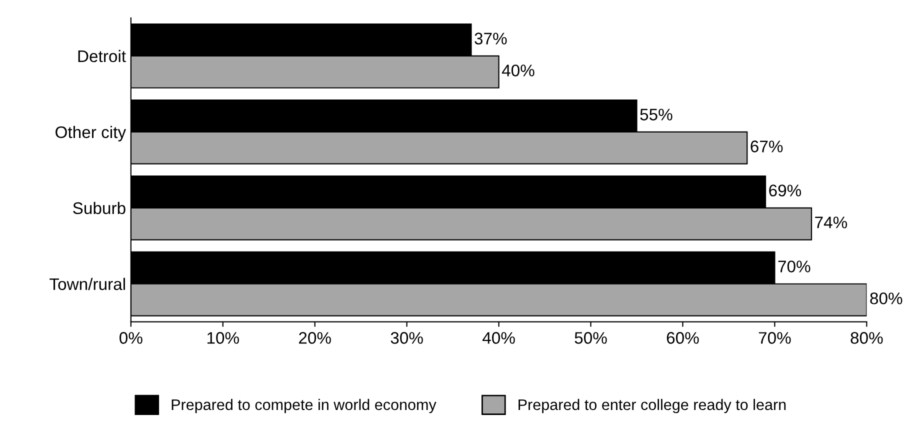 This screenshot has height=428, width=922. What do you see at coordinates (652, 406) in the screenshot?
I see `legend-label: Prepared to enter college ready to learn` at bounding box center [652, 406].